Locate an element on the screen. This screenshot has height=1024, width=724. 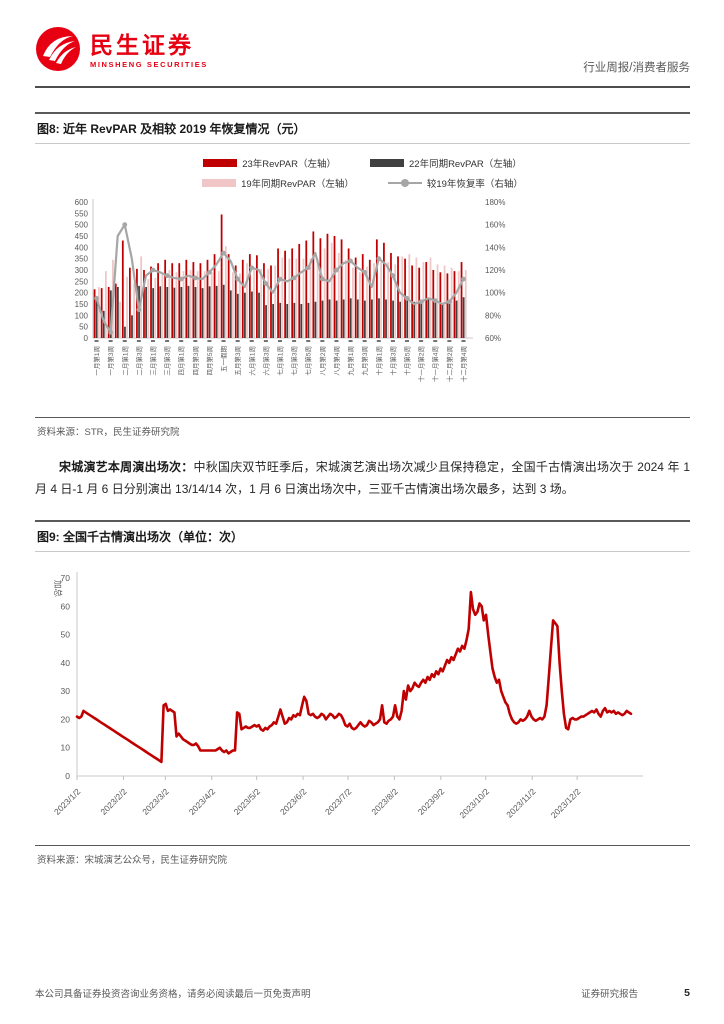
svg-text: 四月第1周 is located at coordinates (181, 361).